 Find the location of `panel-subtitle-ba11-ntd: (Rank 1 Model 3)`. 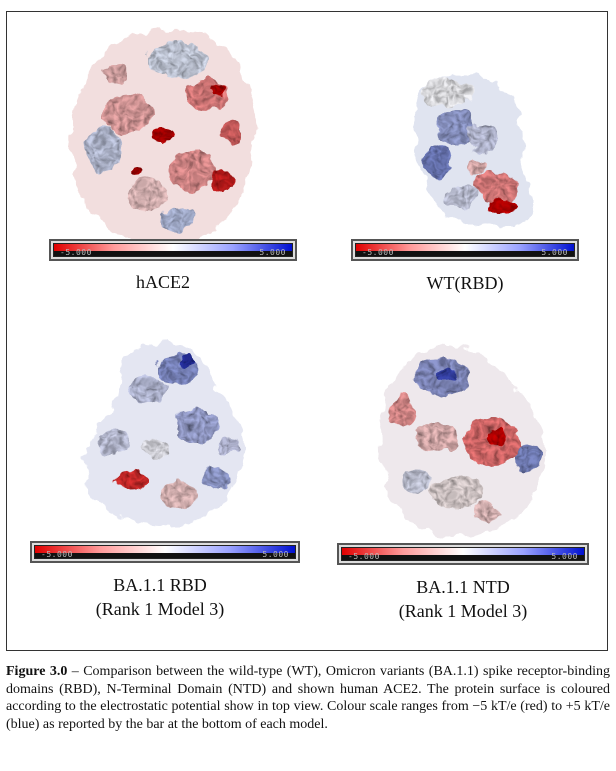

panel-subtitle-ba11-ntd: (Rank 1 Model 3) is located at coordinates (463, 611).